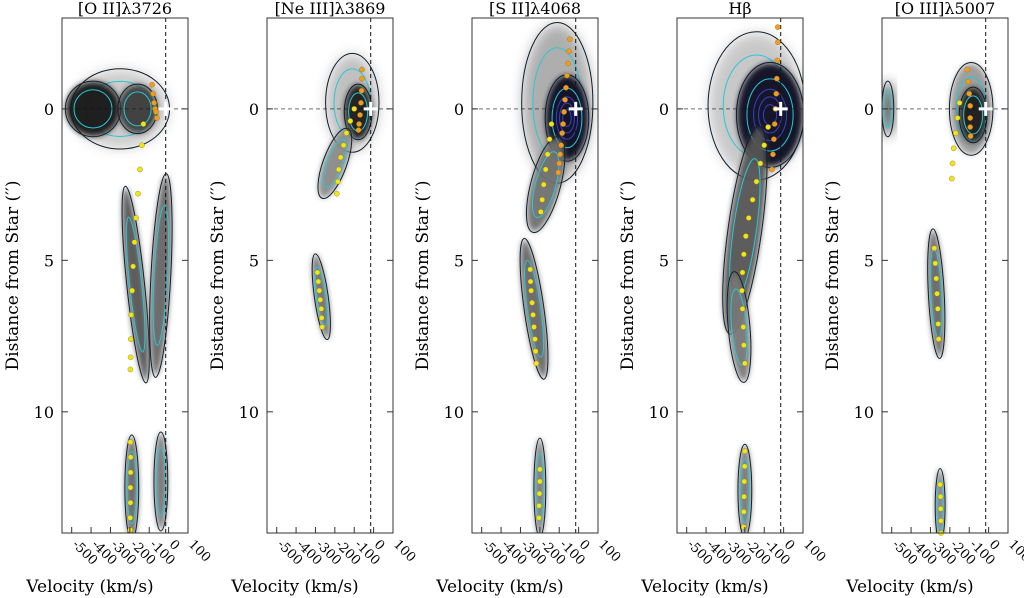 This screenshot has height=598, width=1024. What do you see at coordinates (739, 9) in the screenshot?
I see `panel-title: Hβ` at bounding box center [739, 9].